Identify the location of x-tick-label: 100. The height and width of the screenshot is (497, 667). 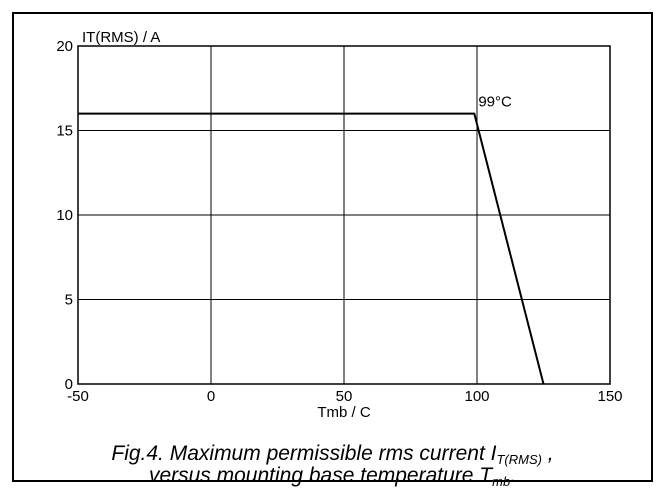
(476, 396).